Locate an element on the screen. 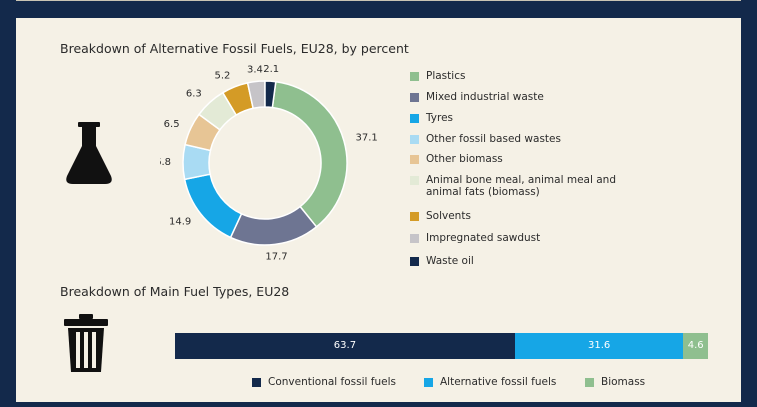  bar-data-label-1: 31.6 is located at coordinates (599, 345).